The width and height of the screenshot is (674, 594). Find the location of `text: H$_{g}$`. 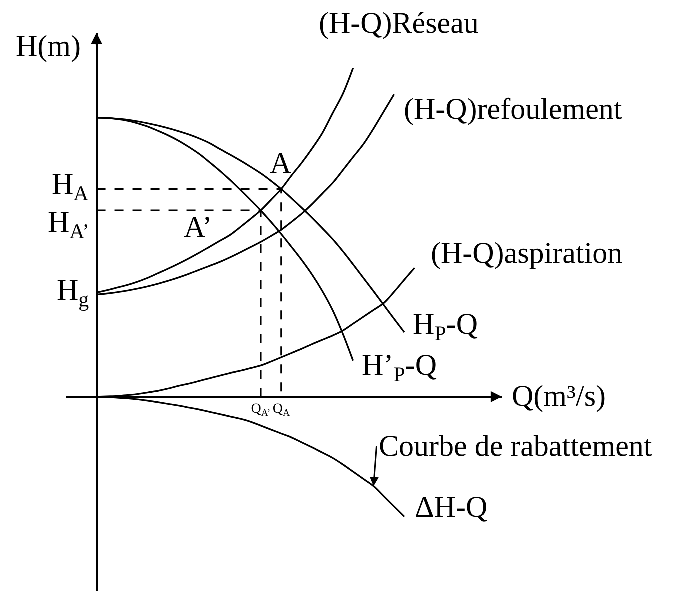

text: H$_{g}$ is located at coordinates (73, 293).